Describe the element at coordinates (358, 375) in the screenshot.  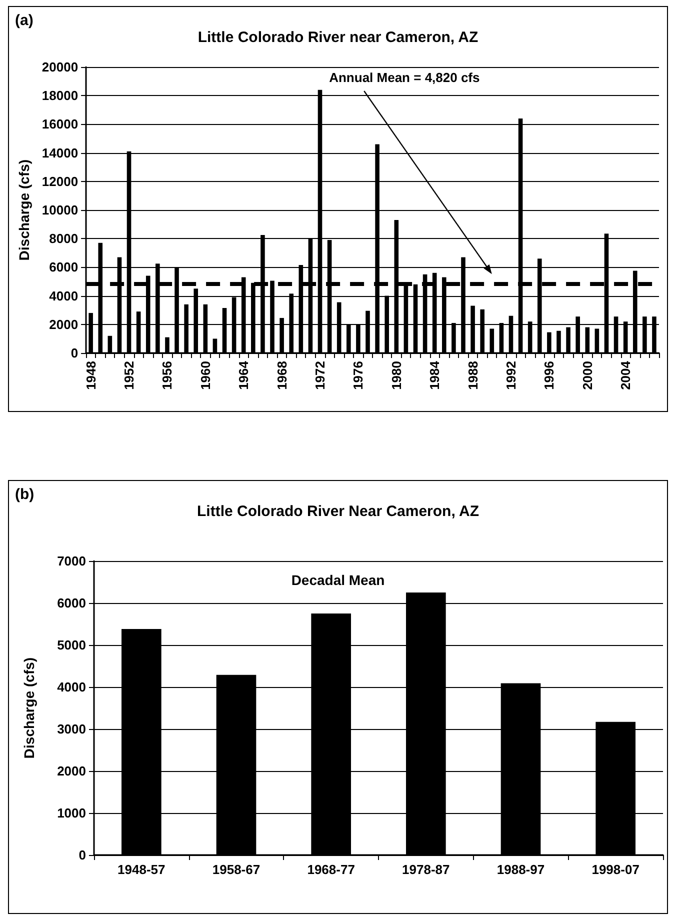
I see `x-tick-label: 1976` at that location.